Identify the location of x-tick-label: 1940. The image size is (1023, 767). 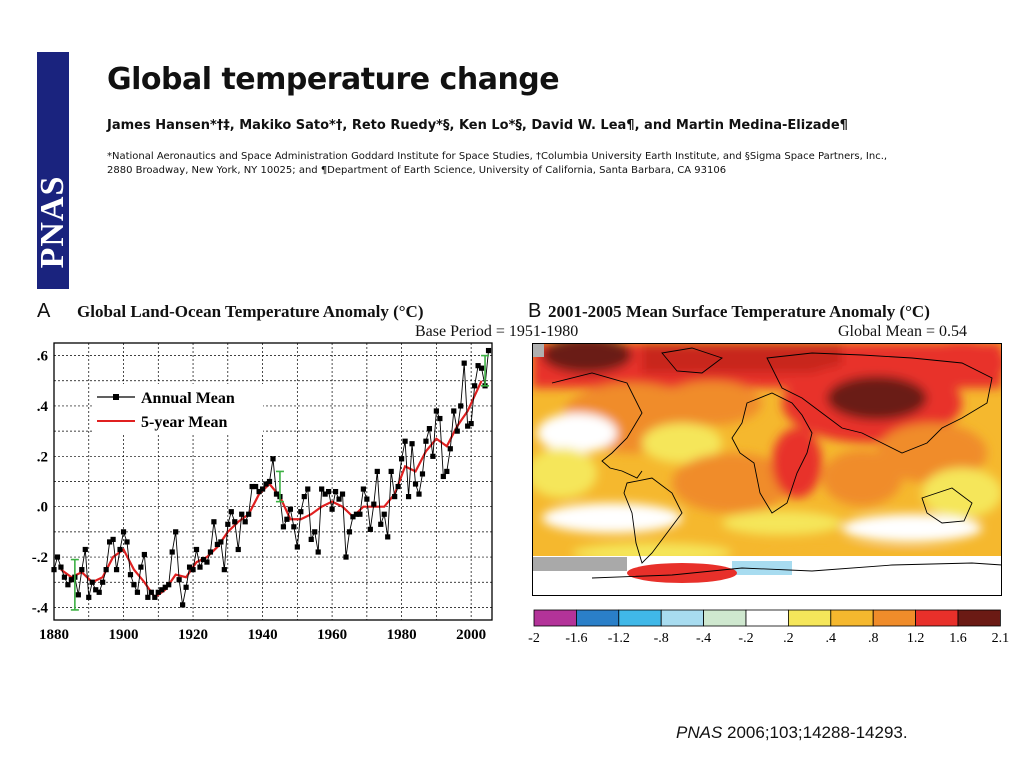
(263, 635).